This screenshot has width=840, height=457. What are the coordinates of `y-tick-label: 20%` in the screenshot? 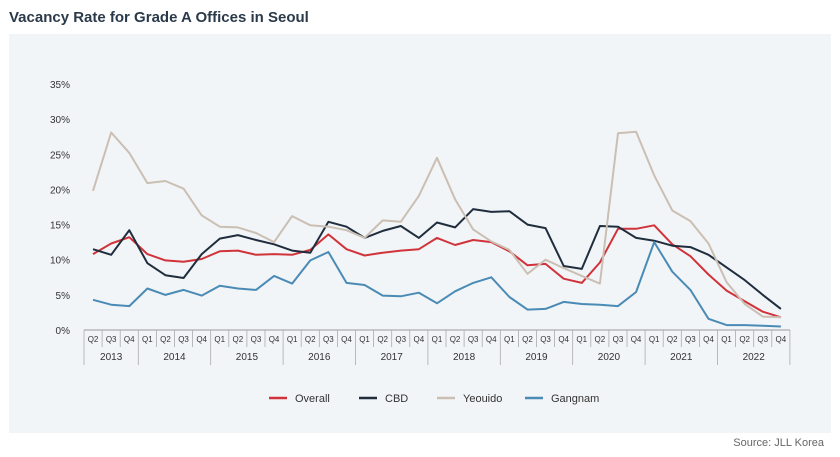 It's located at (60, 190).